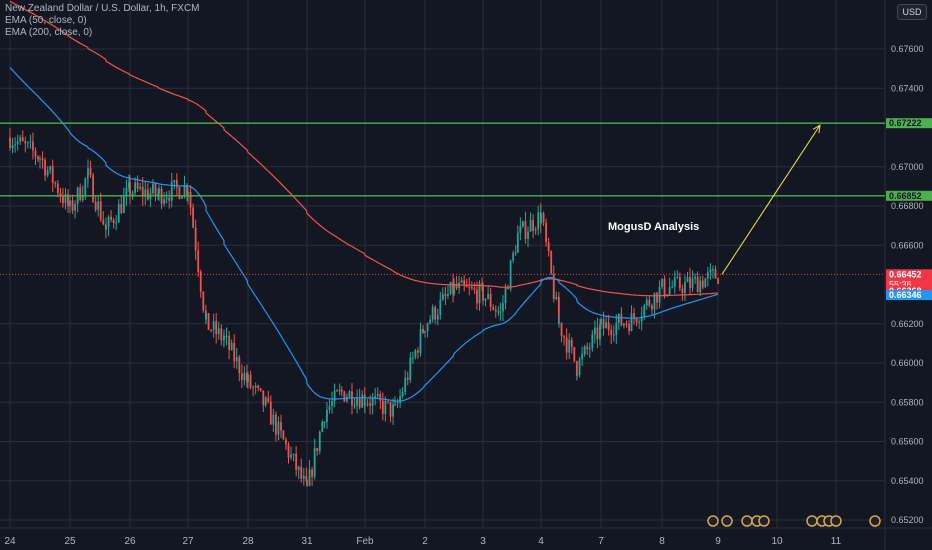  What do you see at coordinates (483, 541) in the screenshot?
I see `time-tick-label: 3` at bounding box center [483, 541].